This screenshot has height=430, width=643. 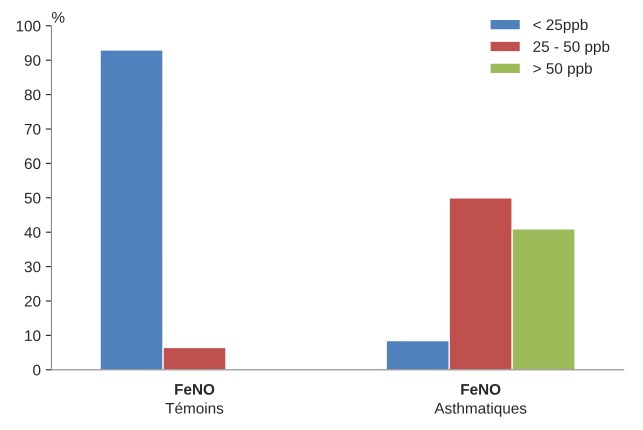 What do you see at coordinates (28, 26) in the screenshot?
I see `y-tick-label: 100` at bounding box center [28, 26].